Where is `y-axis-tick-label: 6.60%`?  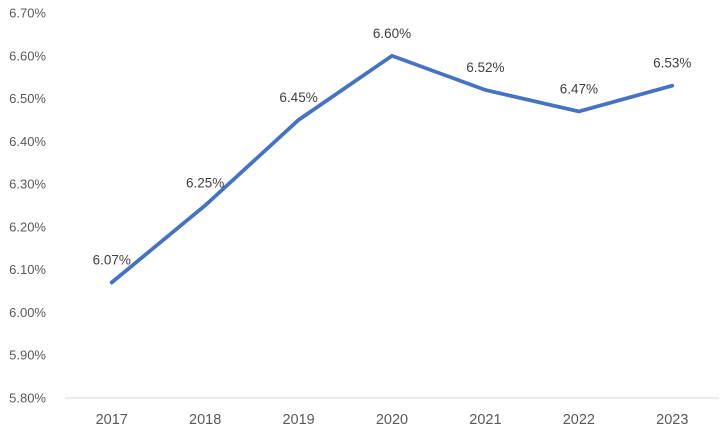
y-axis-tick-label: 6.60% is located at coordinates (27, 55).